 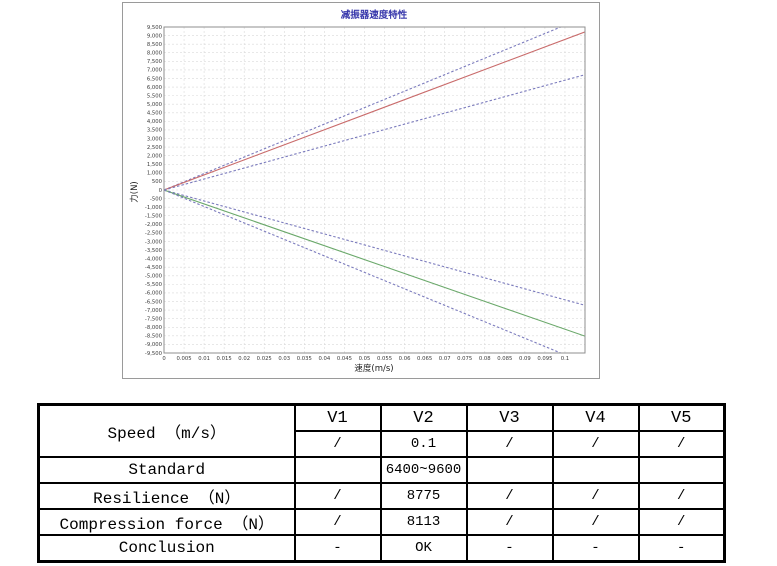 What do you see at coordinates (445, 359) in the screenshot?
I see `svg-text: 0.07` at bounding box center [445, 359].